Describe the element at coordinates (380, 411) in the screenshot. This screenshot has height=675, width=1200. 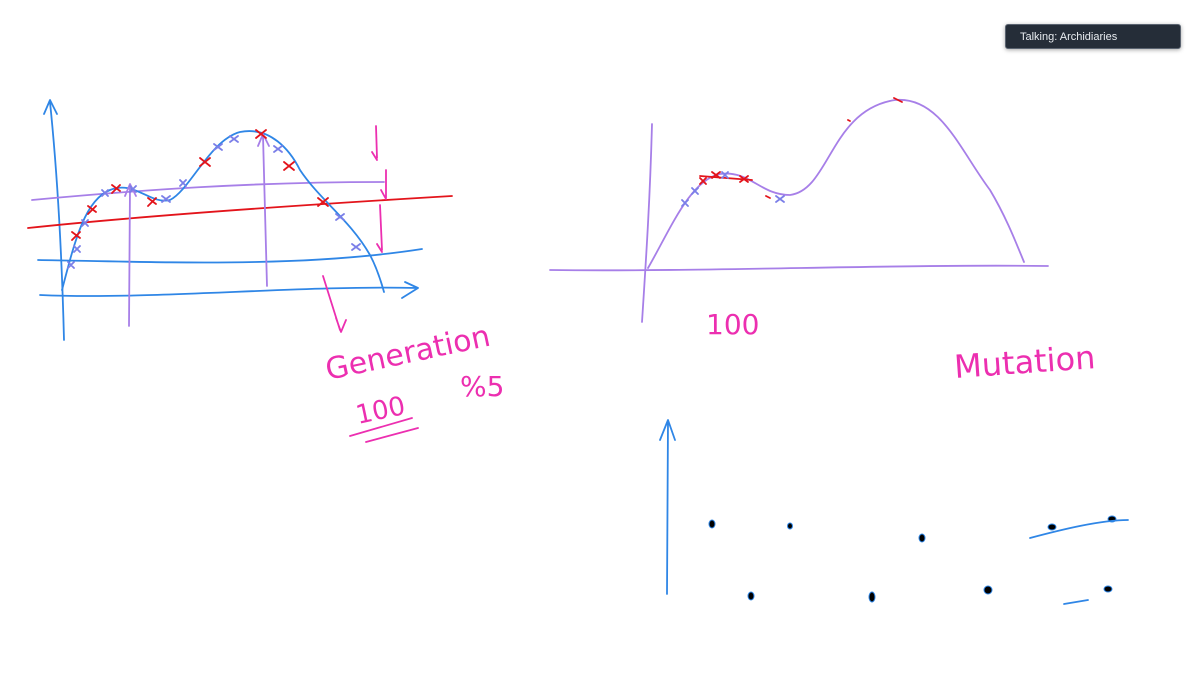
I see `generation-value: 100` at that location.